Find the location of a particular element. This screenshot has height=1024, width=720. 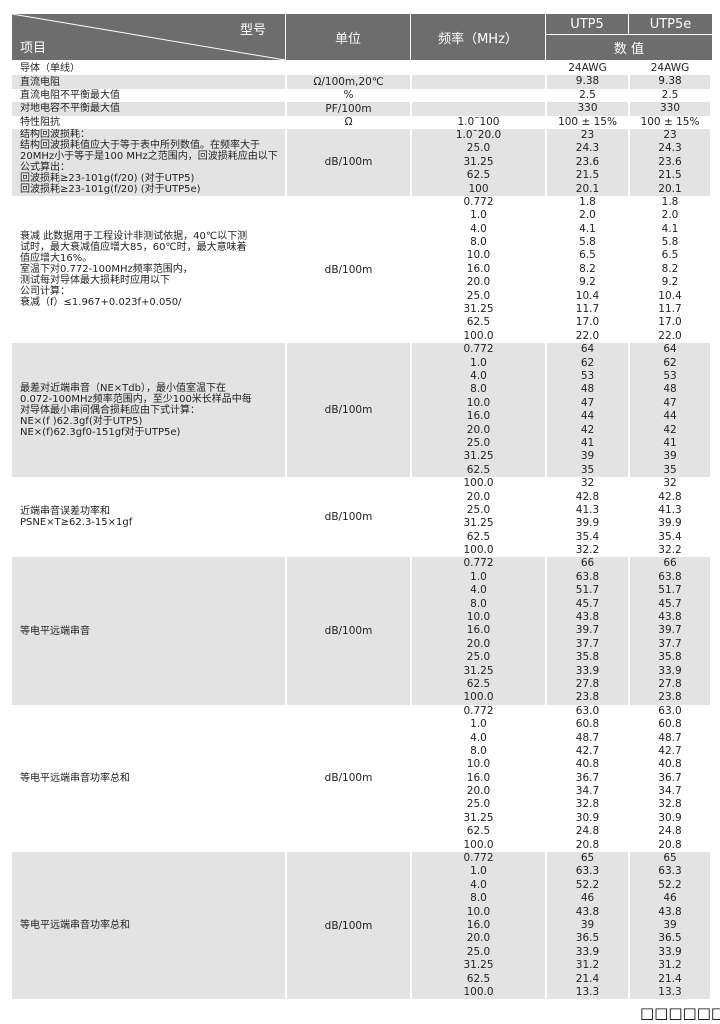

freq-column: 0.772 1.0 4.0 8.0 10.0 16.0 20.0 25.0 31.25 62.5 is located at coordinates (477, 410).